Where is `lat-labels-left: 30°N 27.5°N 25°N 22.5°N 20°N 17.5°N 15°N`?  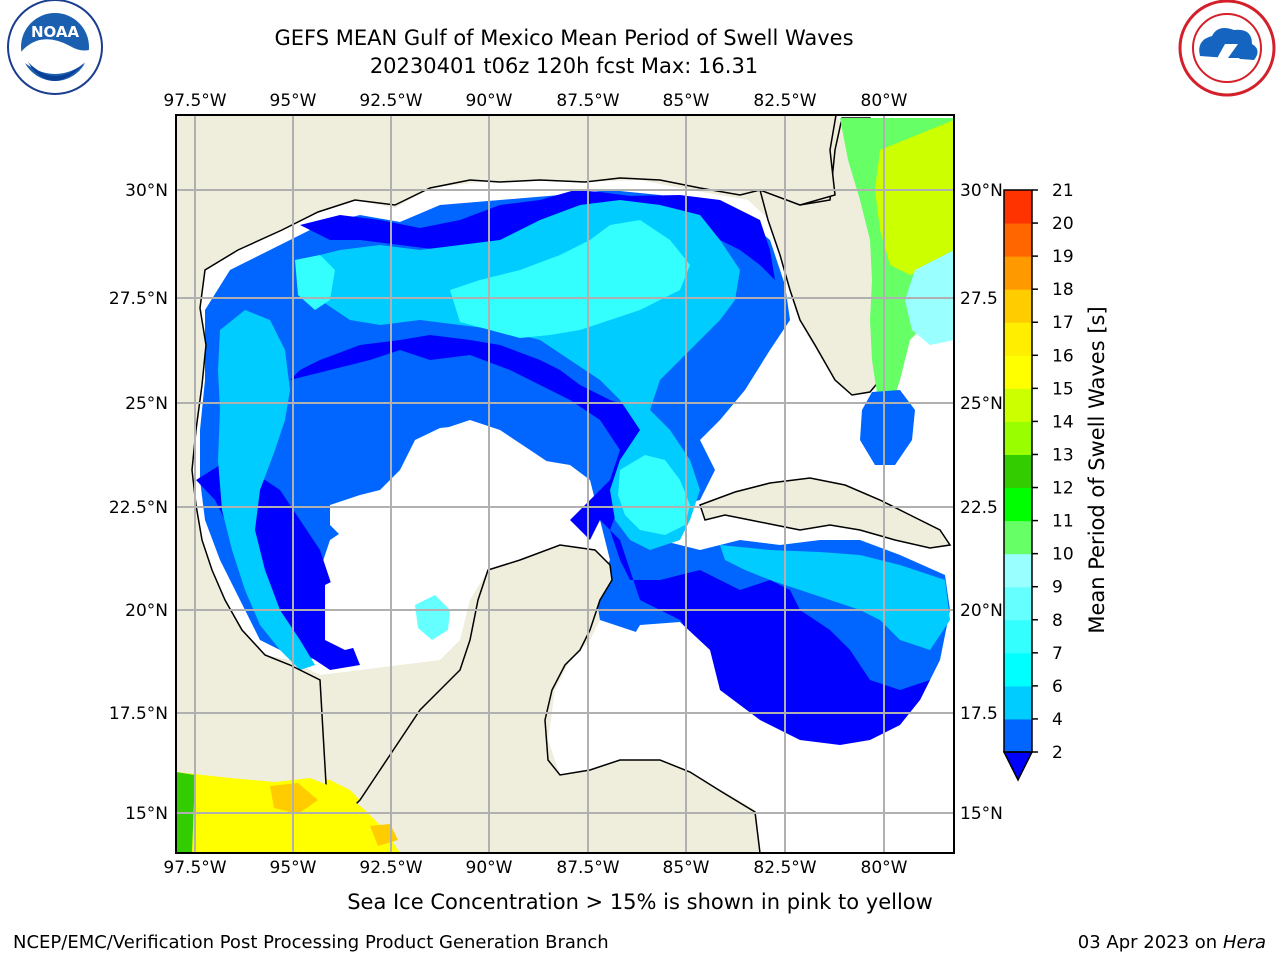
lat-labels-left: 30°N 27.5°N 25°N 22.5°N 20°N 17.5°N 15°N is located at coordinates (138, 502).